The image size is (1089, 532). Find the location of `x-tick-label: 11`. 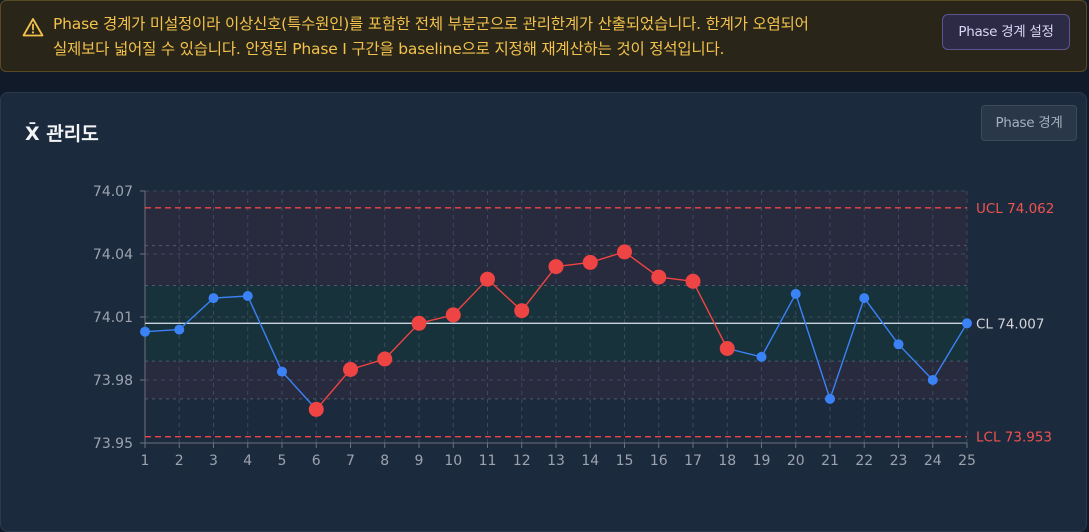

x-tick-label: 11 is located at coordinates (488, 461).